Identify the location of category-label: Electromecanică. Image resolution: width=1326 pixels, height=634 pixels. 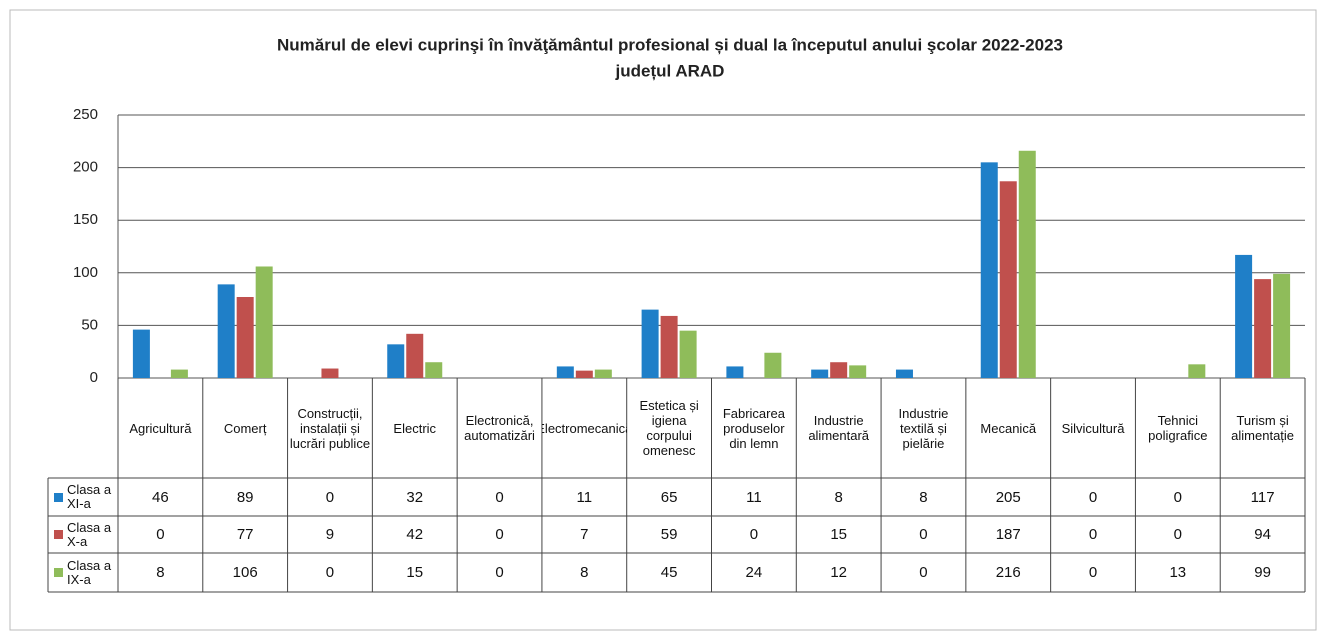
(584, 428).